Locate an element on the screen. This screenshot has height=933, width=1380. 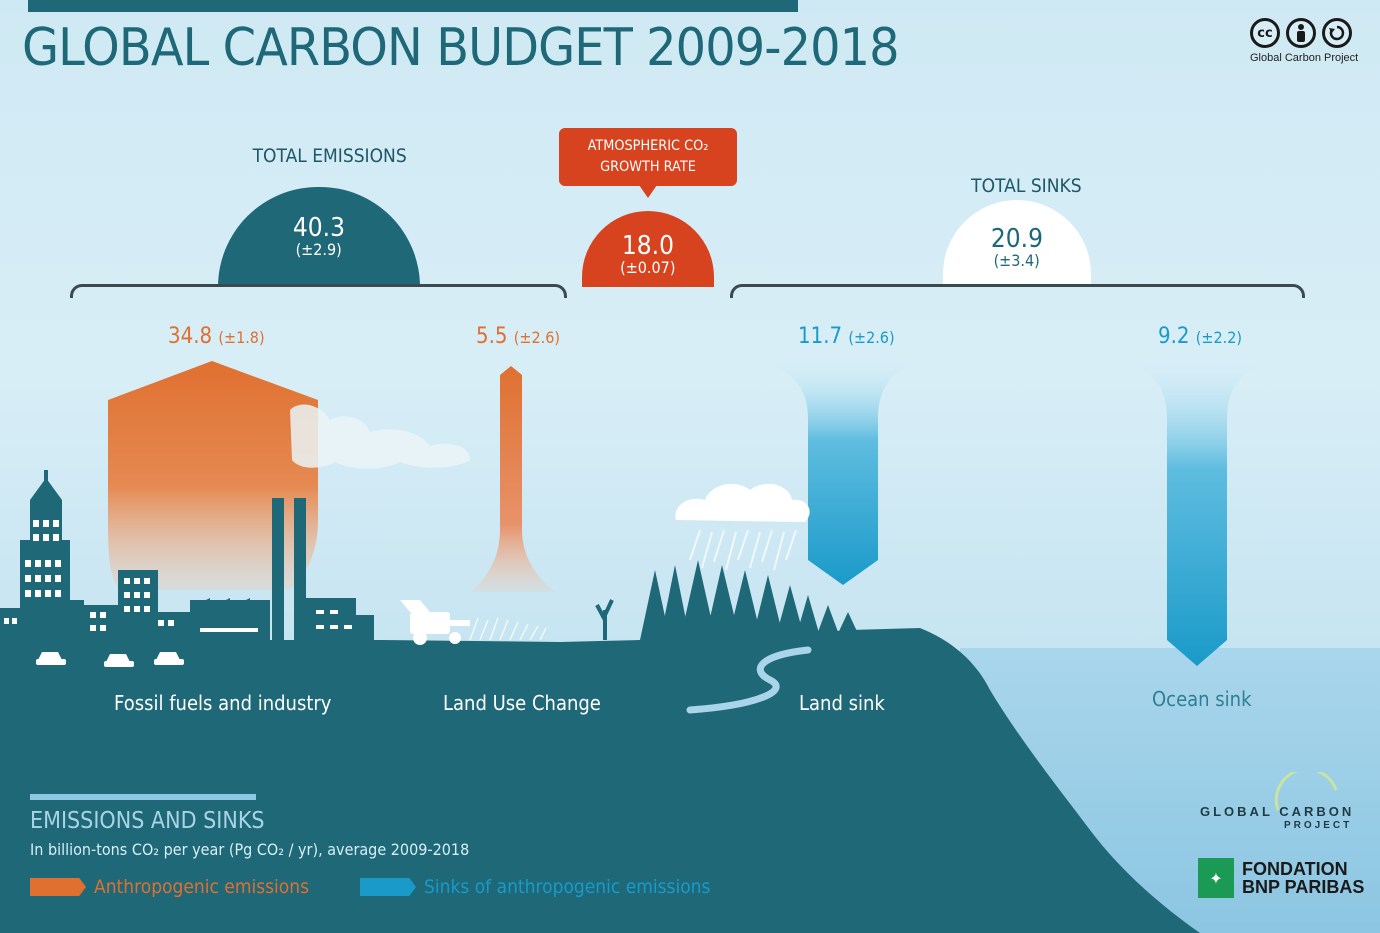
gcp-arc-icon is located at coordinates (1306, 791).